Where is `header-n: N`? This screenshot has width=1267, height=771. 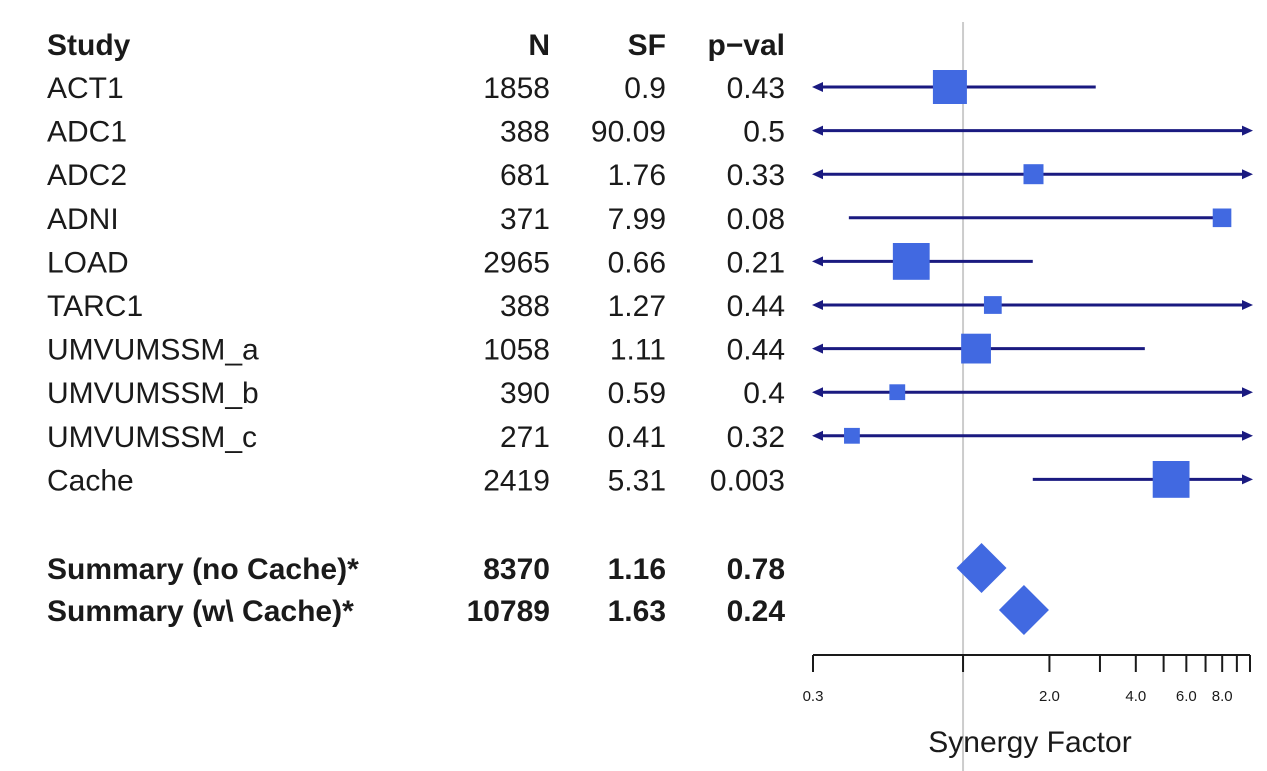
header-n: N is located at coordinates (539, 45).